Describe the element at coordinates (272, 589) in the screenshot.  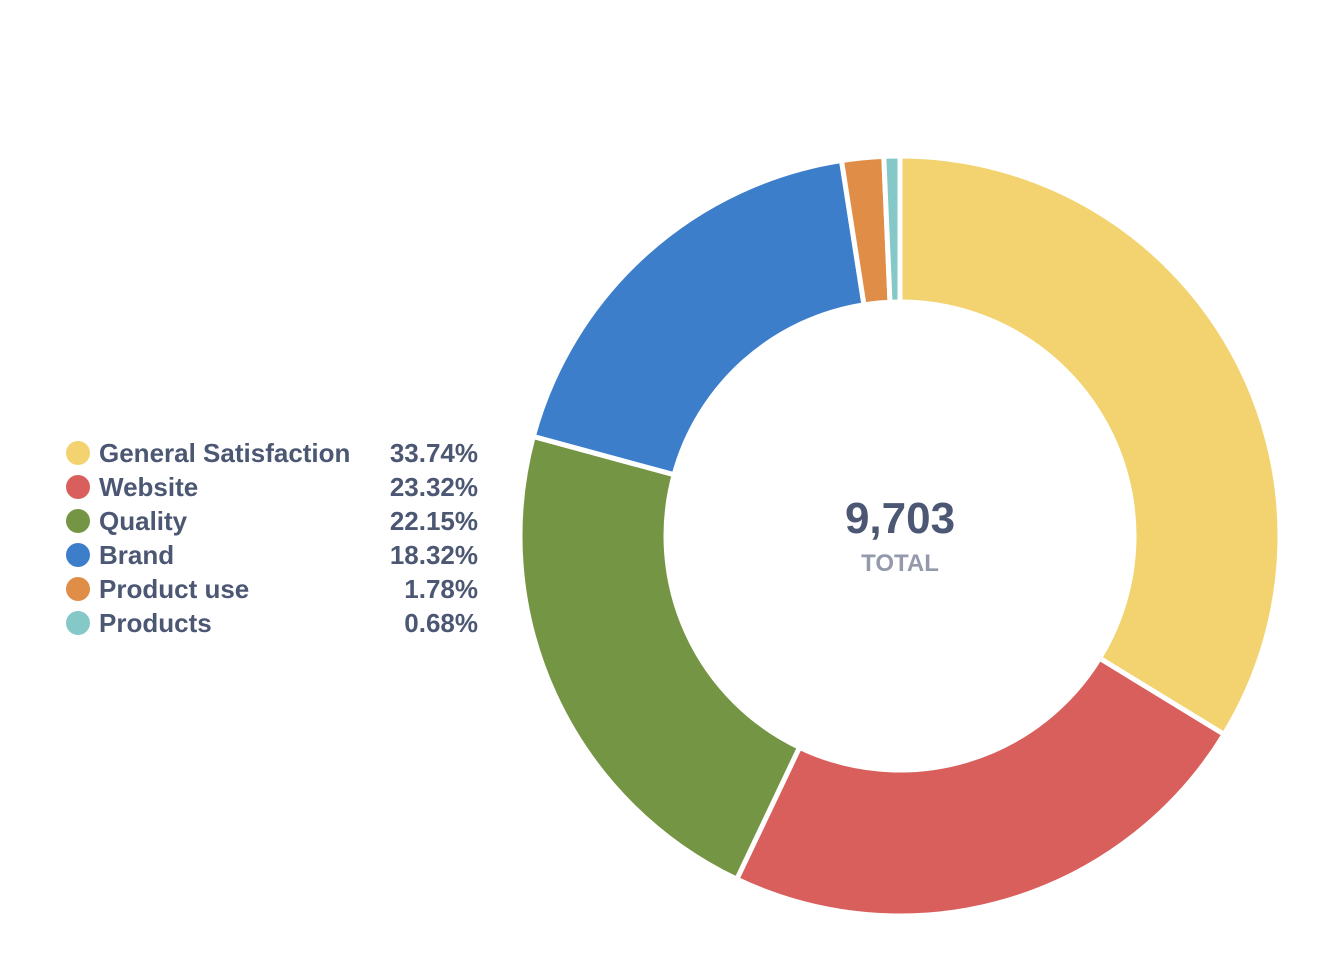
I see `legend-item-product-use: Product use 1.78%` at that location.